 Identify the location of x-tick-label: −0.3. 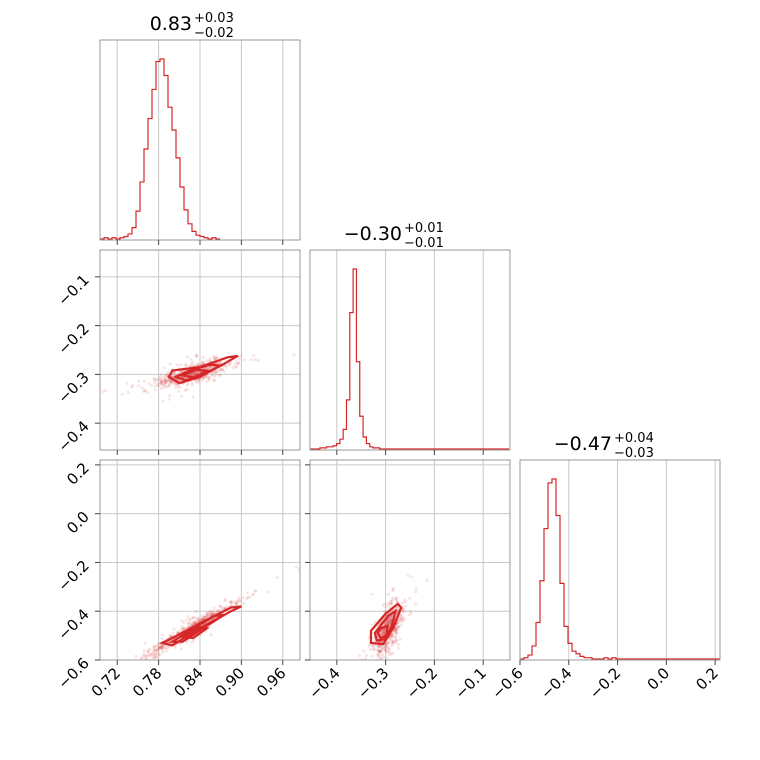
(373, 683).